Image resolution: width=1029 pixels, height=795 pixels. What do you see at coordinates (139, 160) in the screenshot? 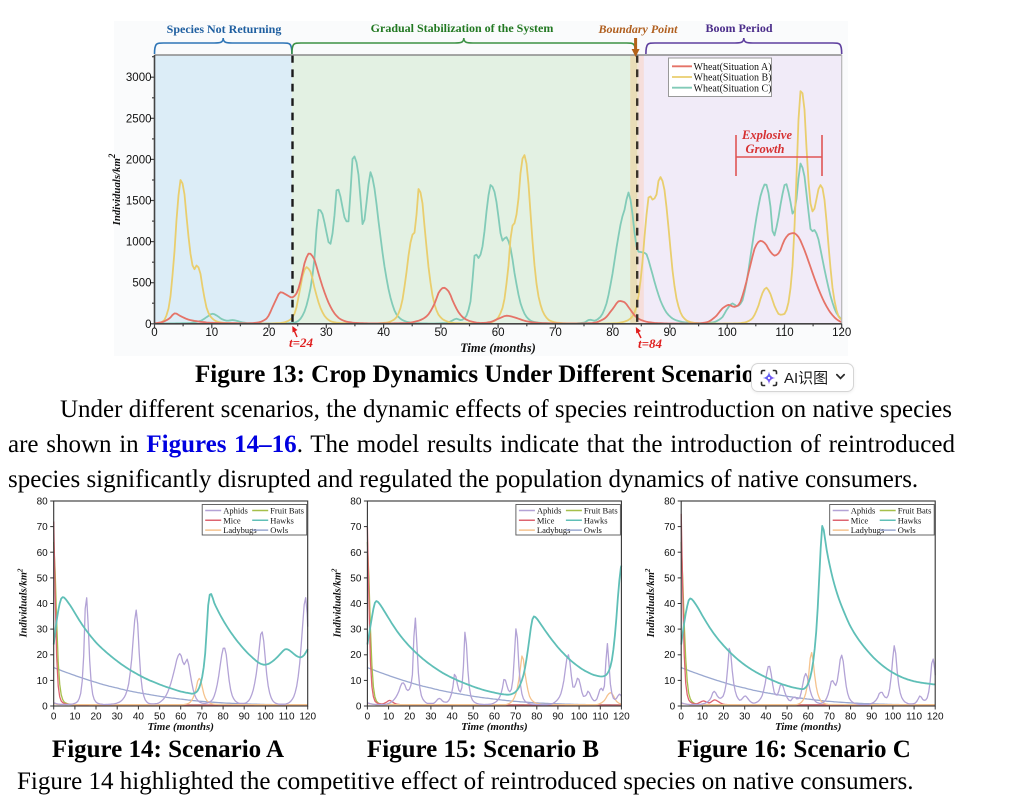
I see `svg-text: 2000` at bounding box center [139, 160].